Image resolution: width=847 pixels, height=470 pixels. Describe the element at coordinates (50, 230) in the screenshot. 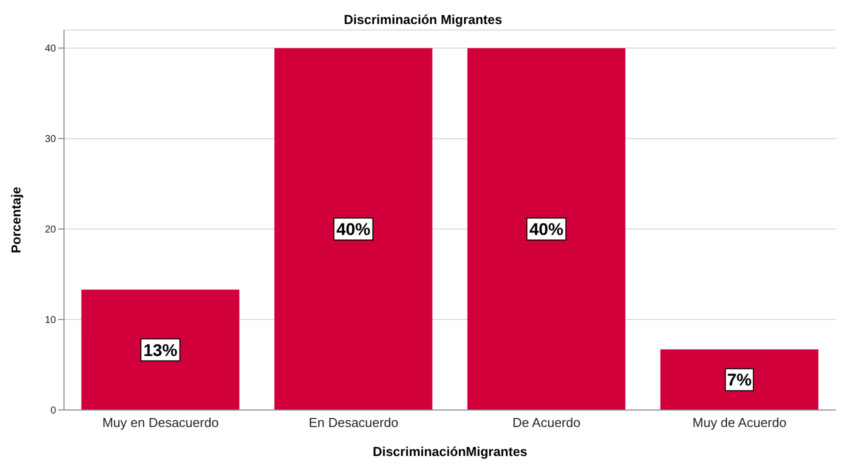

I see `y-tick-label: 20` at that location.